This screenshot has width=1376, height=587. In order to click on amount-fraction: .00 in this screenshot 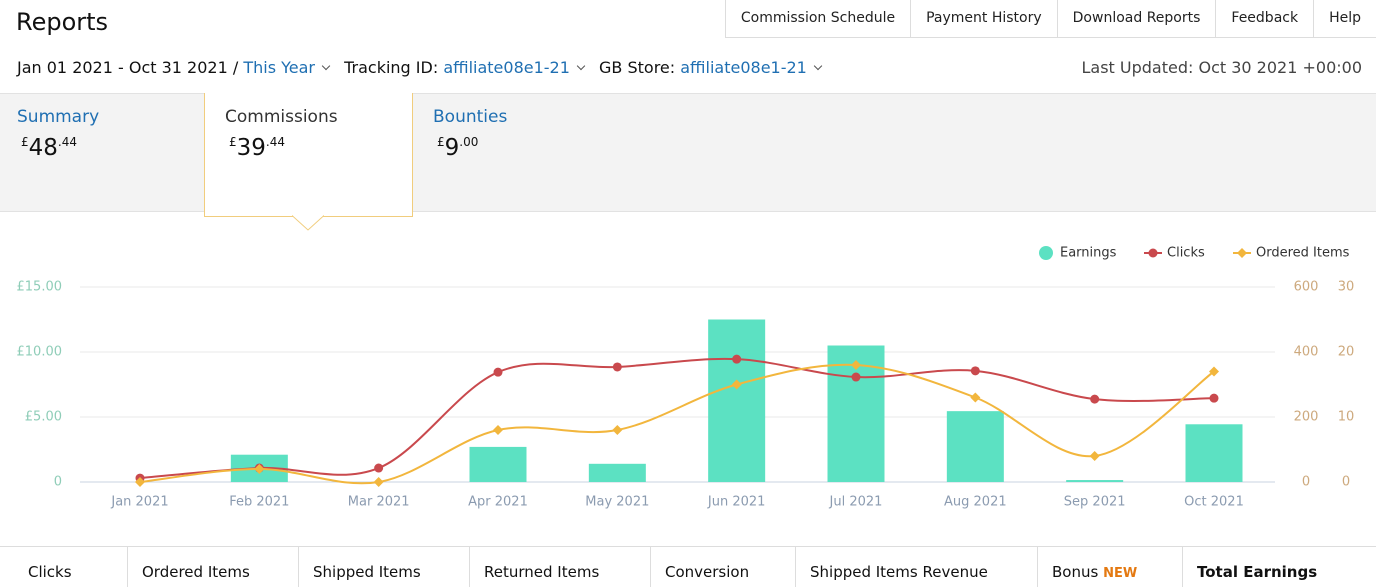, I will do `click(469, 142)`.